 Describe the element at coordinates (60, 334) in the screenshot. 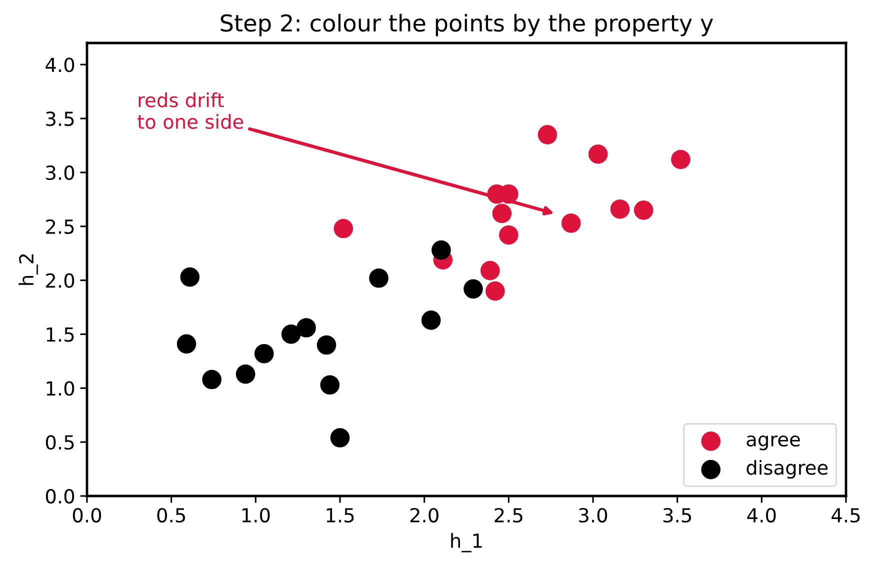

I see `y-tick-label: 1.5` at that location.